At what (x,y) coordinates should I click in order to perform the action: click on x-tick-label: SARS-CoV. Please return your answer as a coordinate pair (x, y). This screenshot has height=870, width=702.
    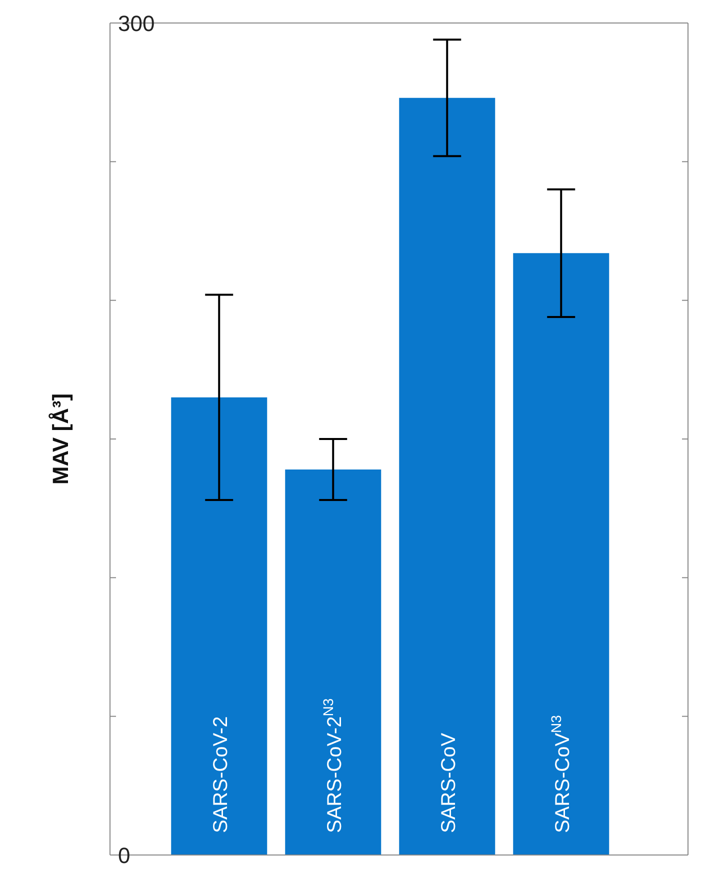
    Looking at the image, I should click on (449, 782).